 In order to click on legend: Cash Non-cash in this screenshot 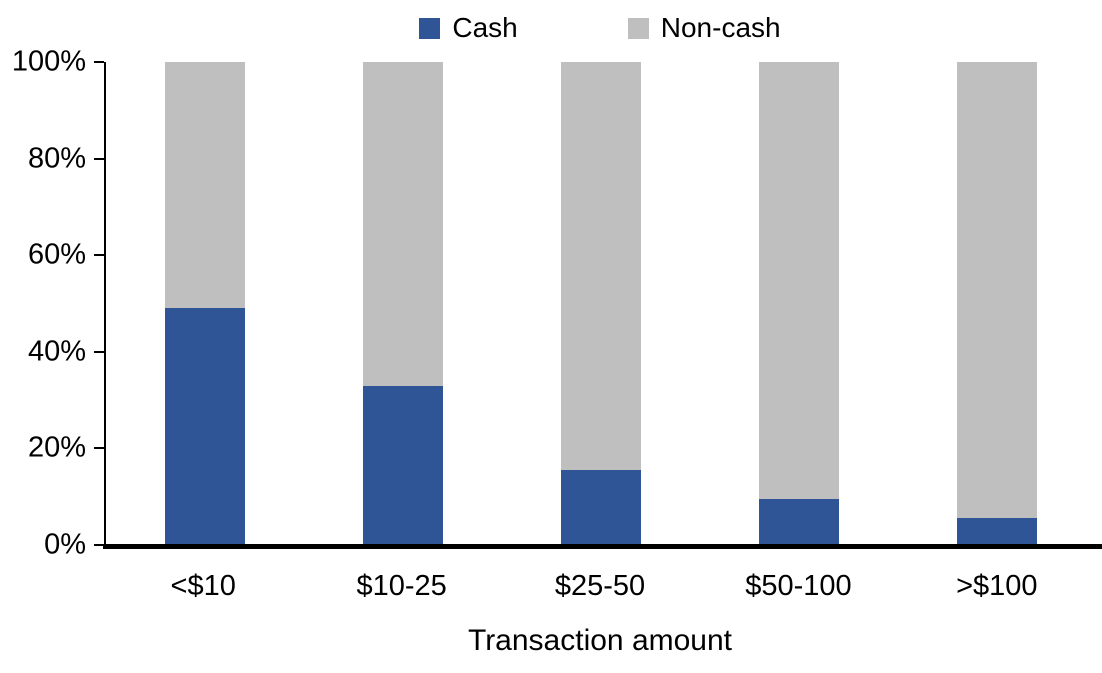, I will do `click(600, 28)`.